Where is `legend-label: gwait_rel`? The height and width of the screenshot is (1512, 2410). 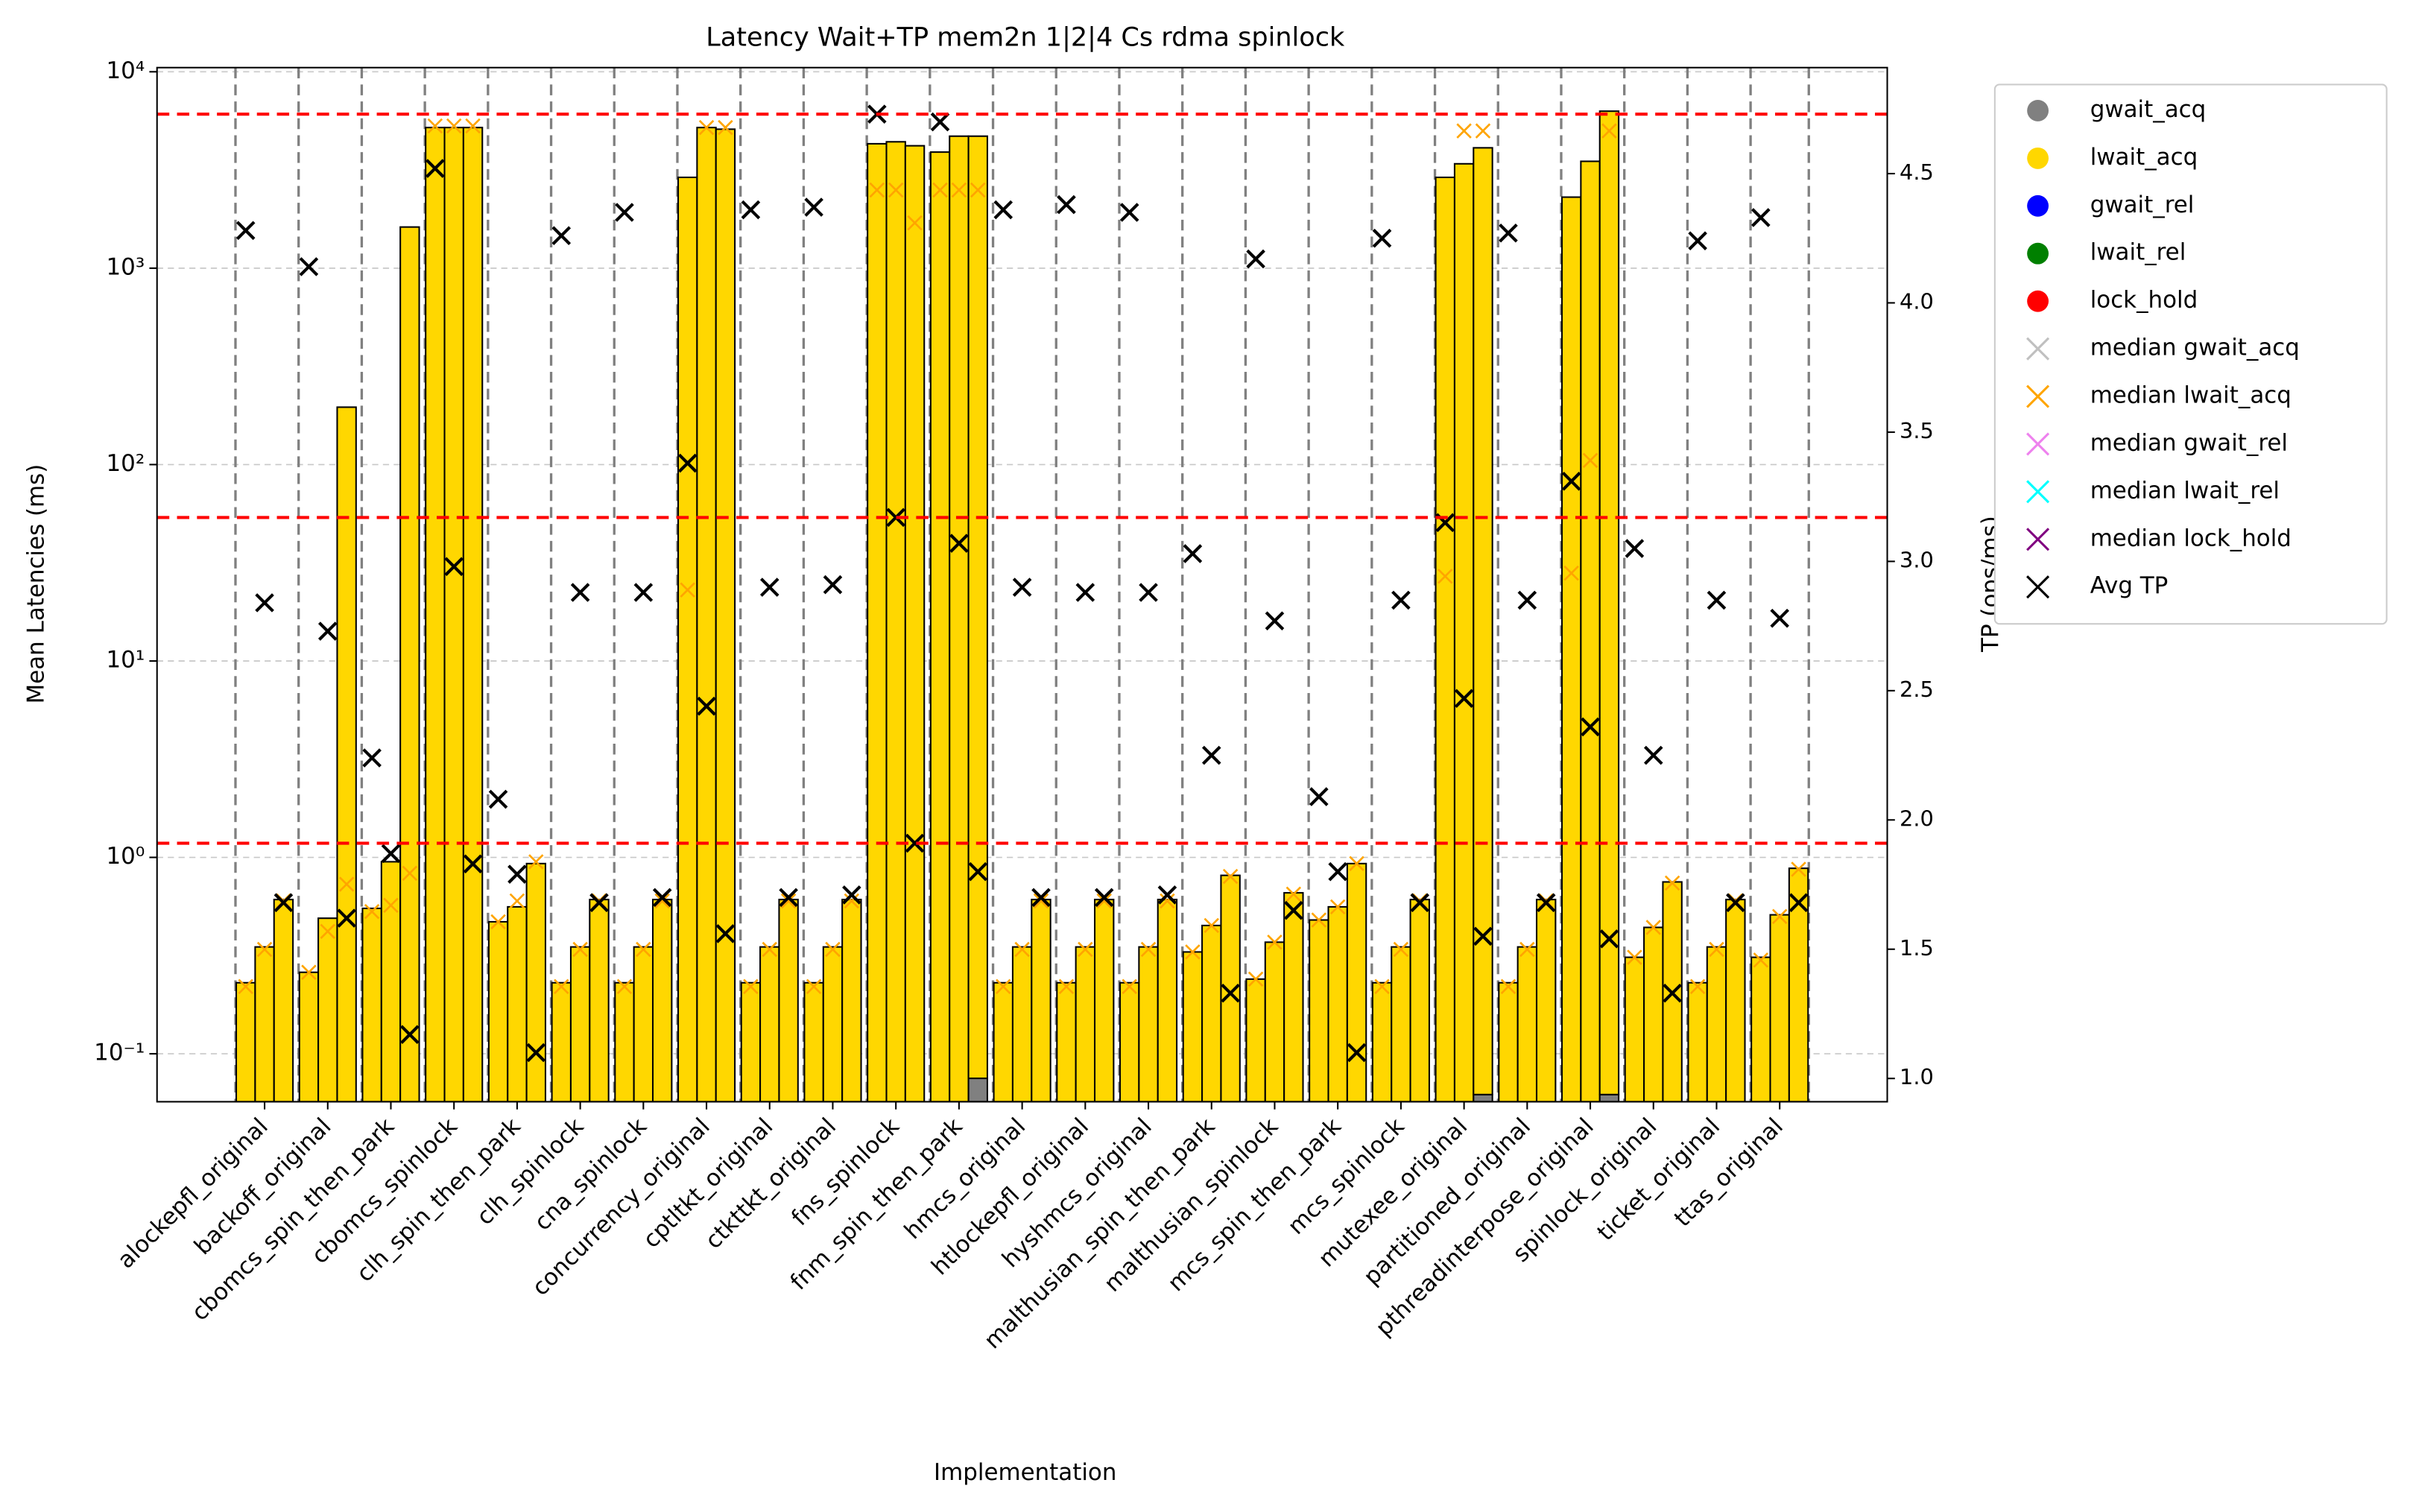 legend-label: gwait_rel is located at coordinates (2142, 205).